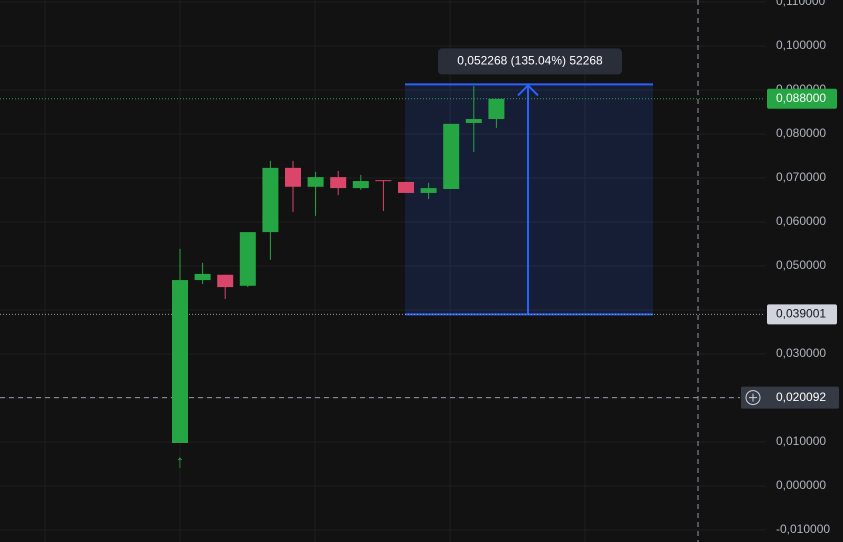 The image size is (843, 542). What do you see at coordinates (801, 265) in the screenshot?
I see `y-tick-label: 0,050000` at bounding box center [801, 265].